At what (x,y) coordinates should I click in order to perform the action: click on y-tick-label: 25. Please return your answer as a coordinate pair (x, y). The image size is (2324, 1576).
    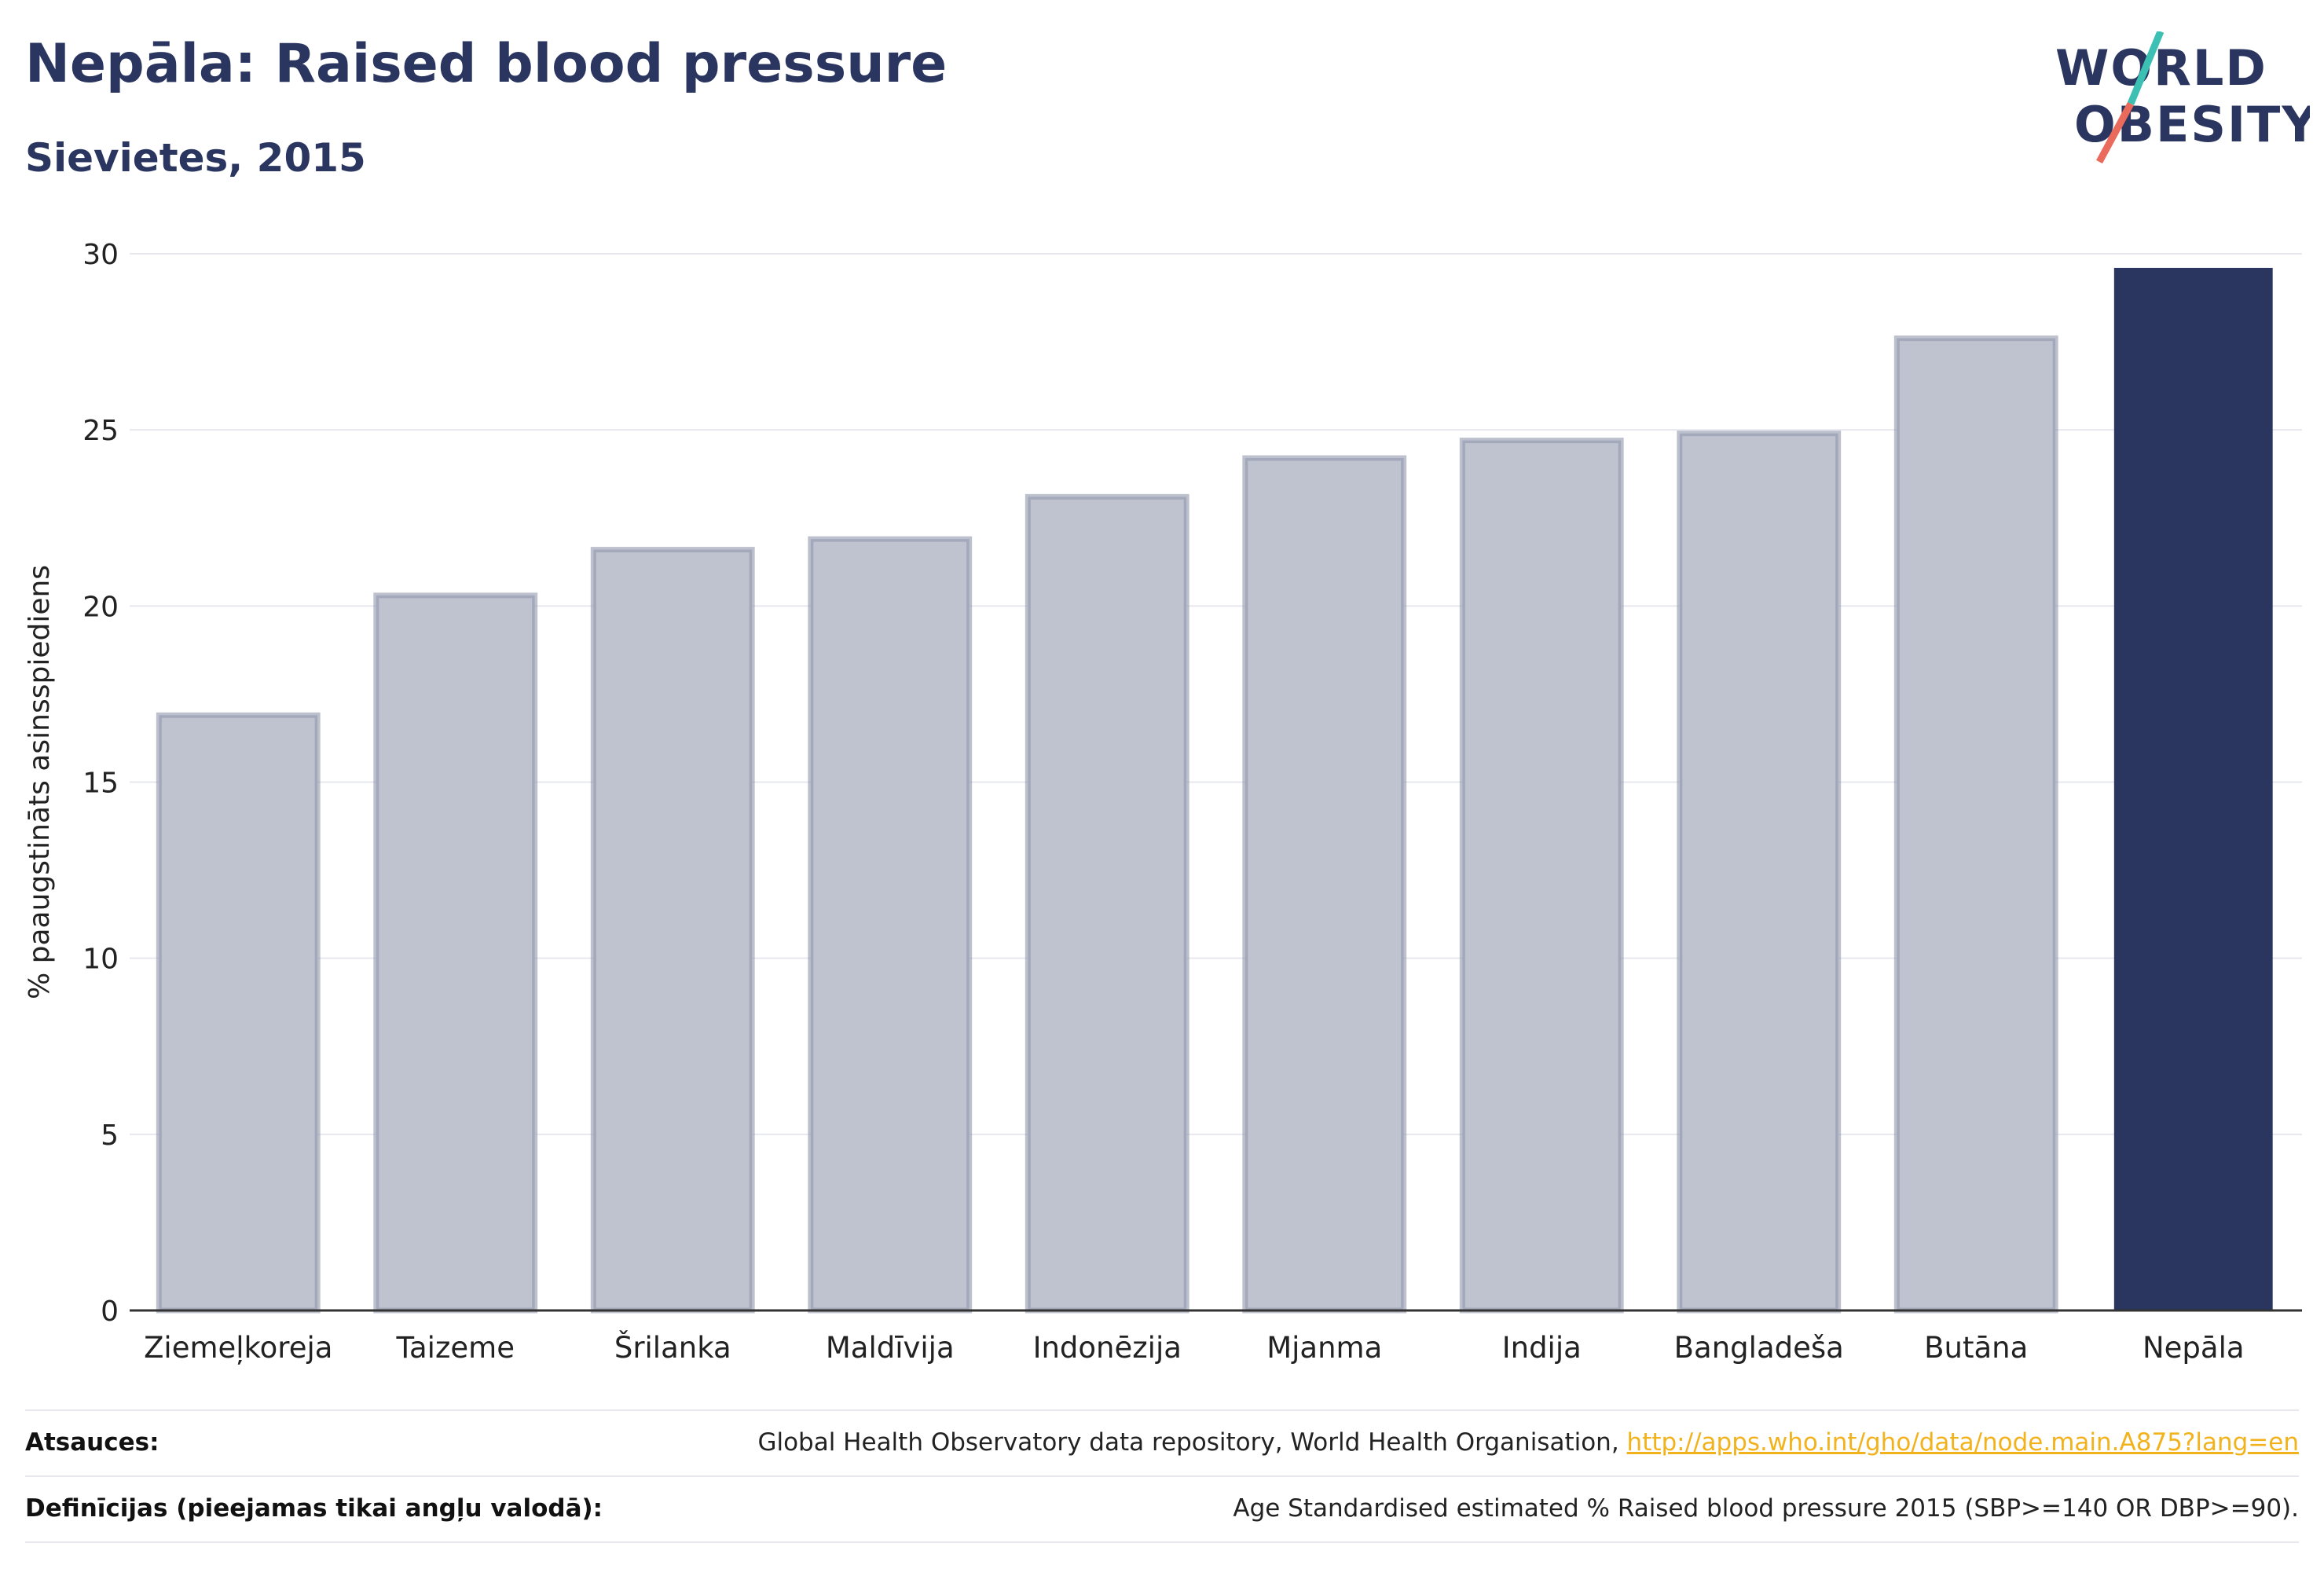
    Looking at the image, I should click on (100, 431).